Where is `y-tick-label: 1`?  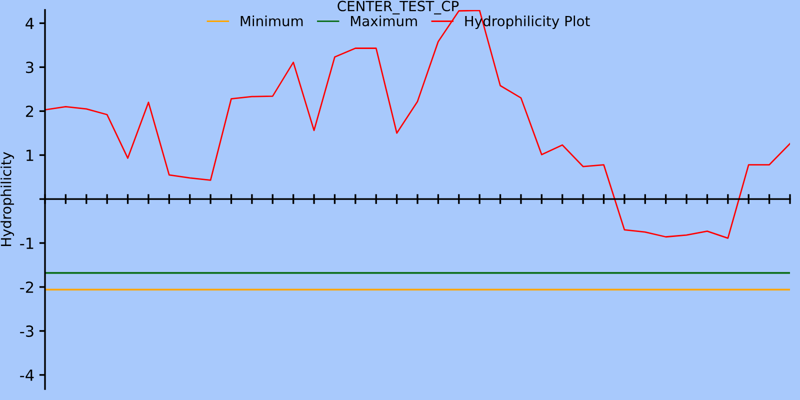
y-tick-label: 1 is located at coordinates (30, 155).